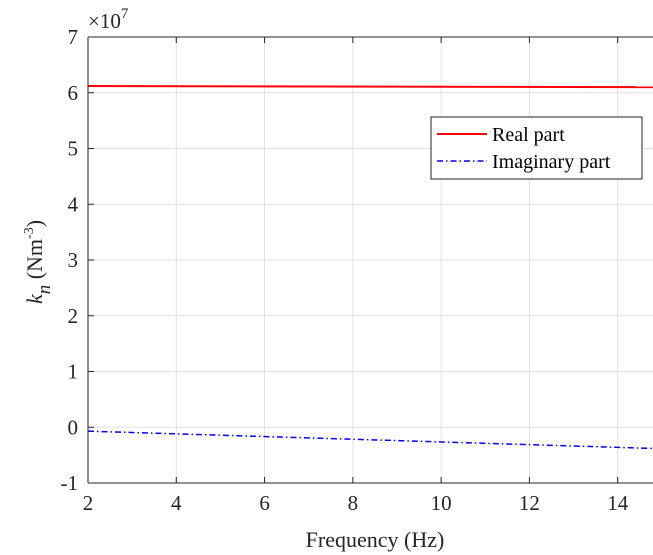 Image resolution: width=653 pixels, height=555 pixels. Describe the element at coordinates (370, 440) in the screenshot. I see `series-line-imaginary-part` at that location.